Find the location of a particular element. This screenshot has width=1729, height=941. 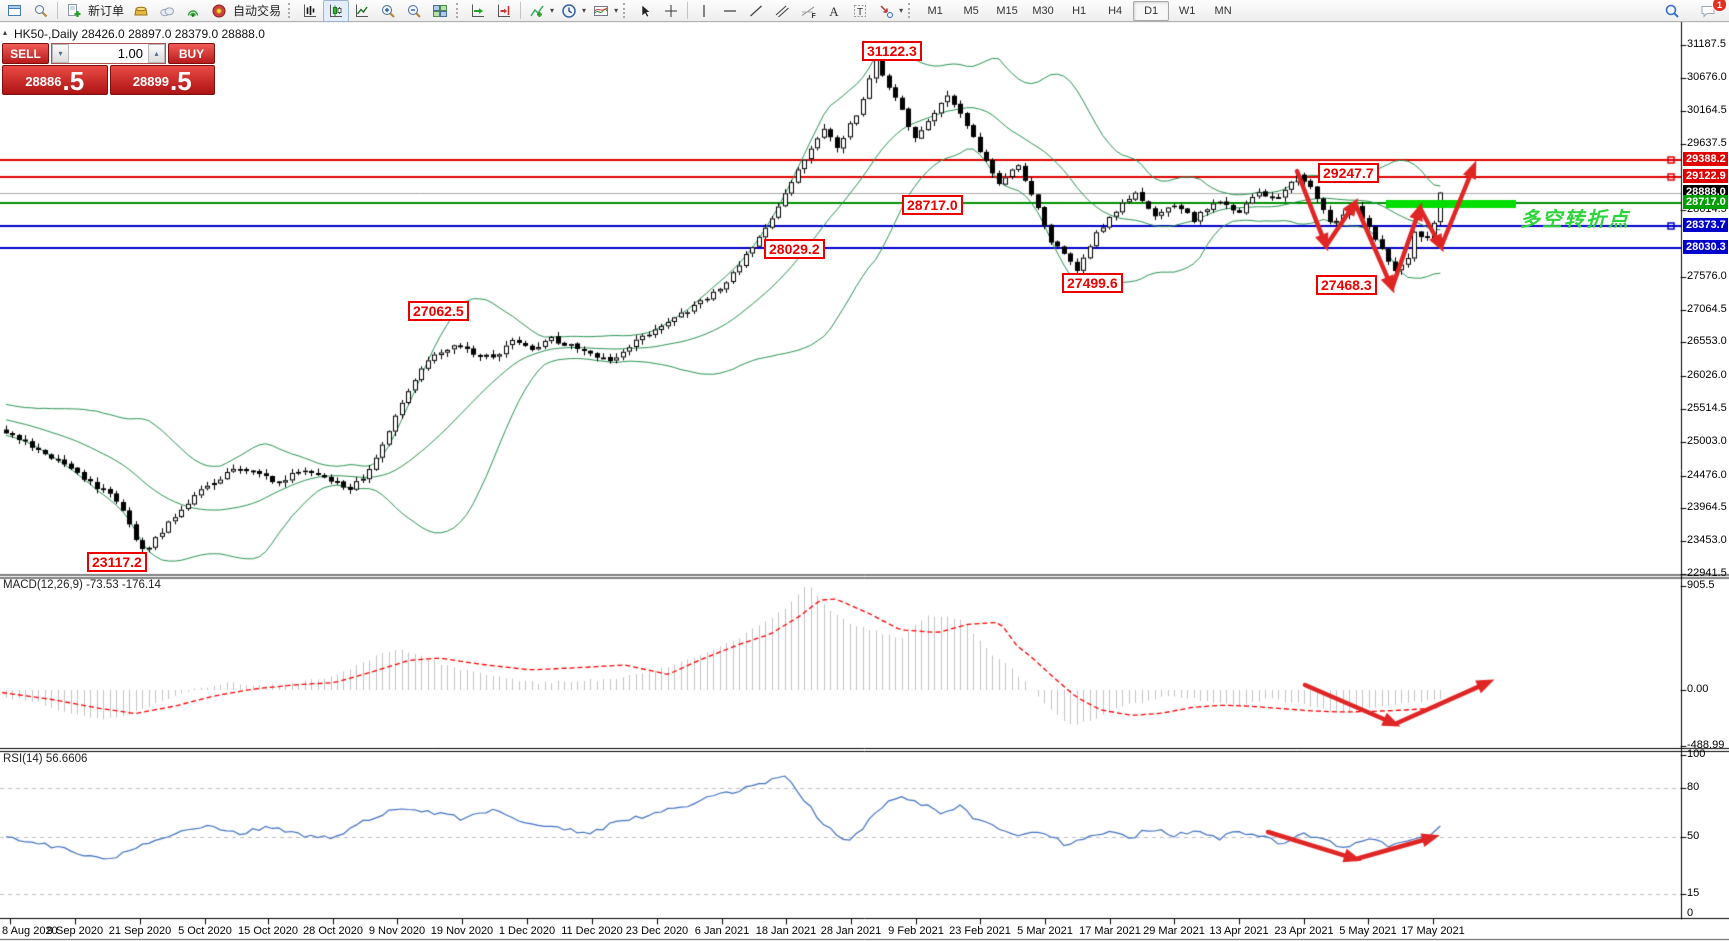

macd-axis-label: 0.00 is located at coordinates (1698, 689).